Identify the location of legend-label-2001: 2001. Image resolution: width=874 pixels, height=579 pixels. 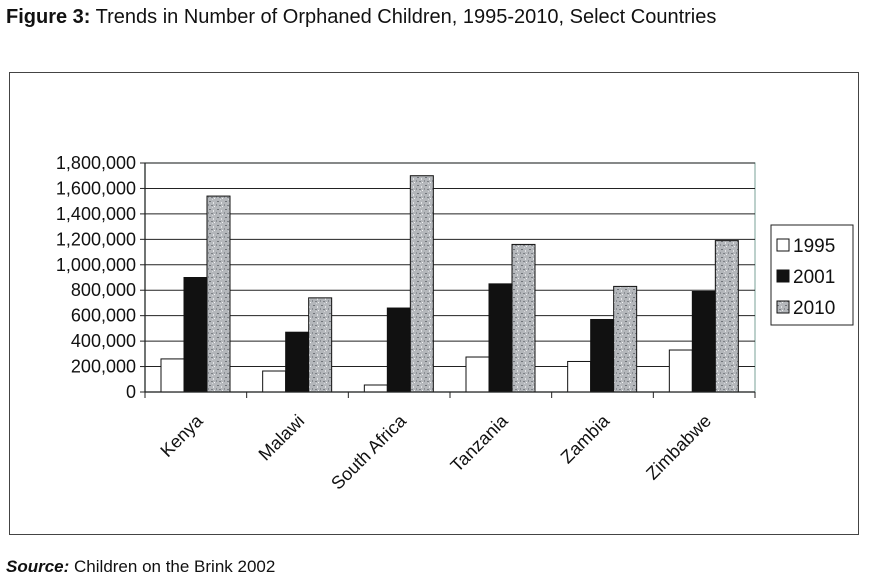
(814, 277).